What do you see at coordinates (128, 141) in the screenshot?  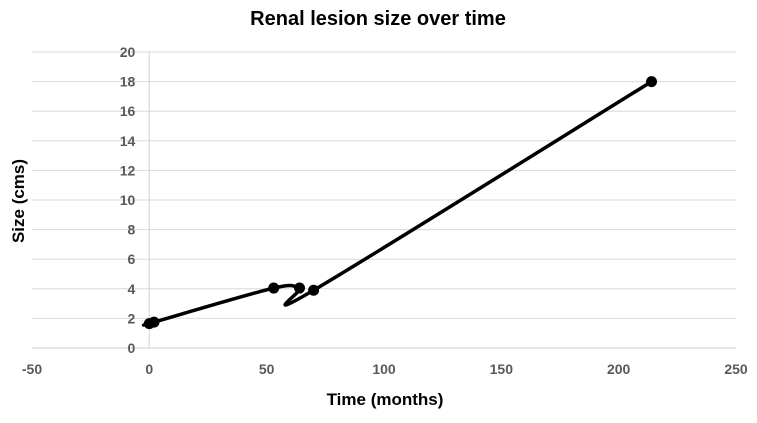 I see `y-tick-label: 14` at bounding box center [128, 141].